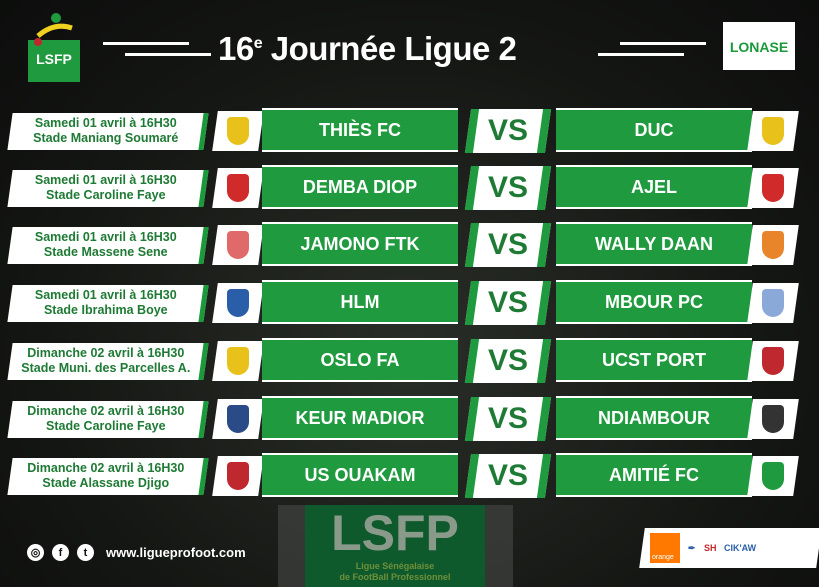  What do you see at coordinates (105, 252) in the screenshot?
I see `match-venue: Stade Massene Sene` at bounding box center [105, 252].